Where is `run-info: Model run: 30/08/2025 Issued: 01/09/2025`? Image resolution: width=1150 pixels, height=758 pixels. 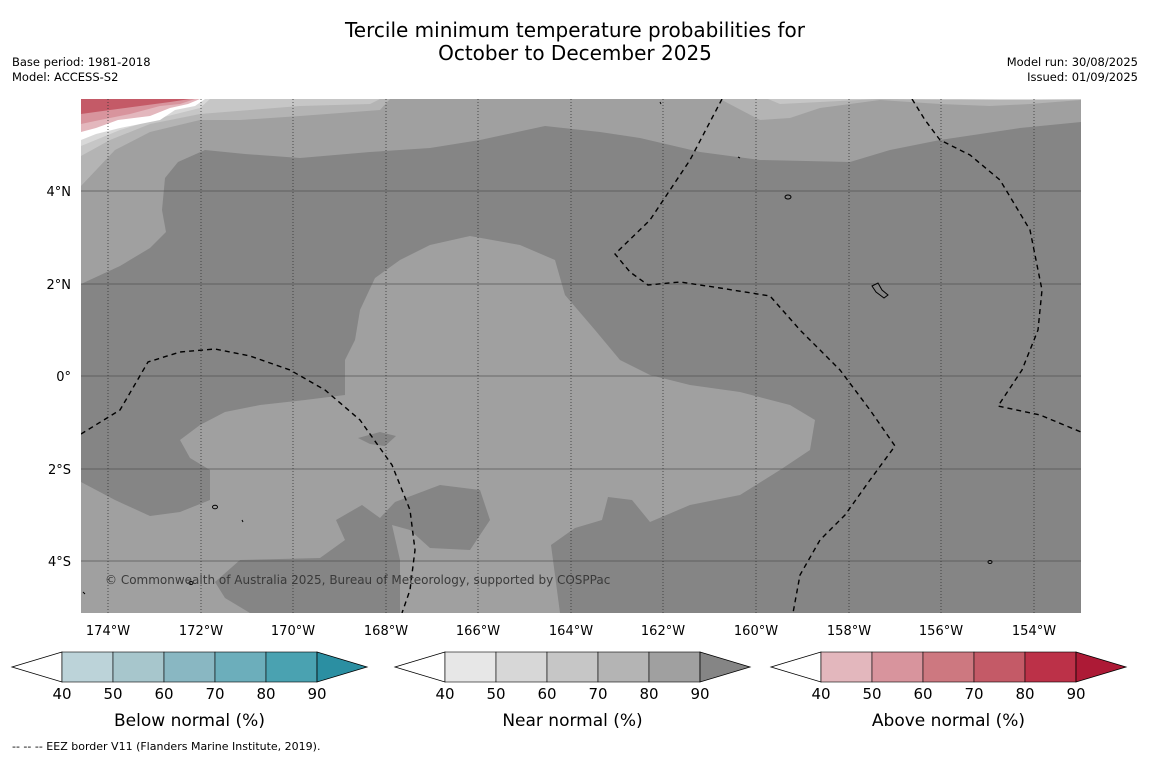
run-info: Model run: 30/08/2025 Issued: 01/09/2025 is located at coordinates (1072, 70).